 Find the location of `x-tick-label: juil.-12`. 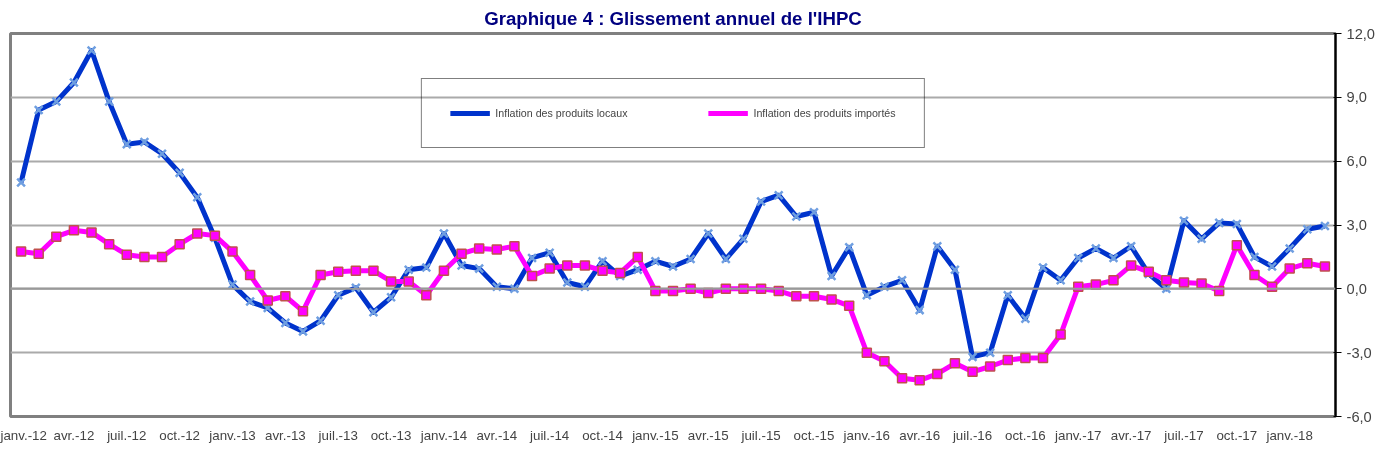

x-tick-label: juil.-12 is located at coordinates (126, 435).